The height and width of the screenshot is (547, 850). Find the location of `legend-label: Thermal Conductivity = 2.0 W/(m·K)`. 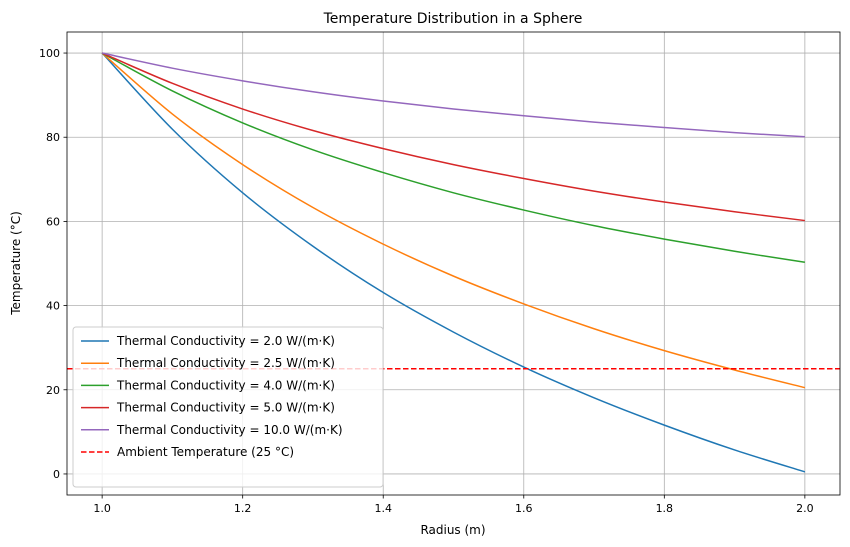

legend-label: Thermal Conductivity = 2.0 W/(m·K) is located at coordinates (225, 341).